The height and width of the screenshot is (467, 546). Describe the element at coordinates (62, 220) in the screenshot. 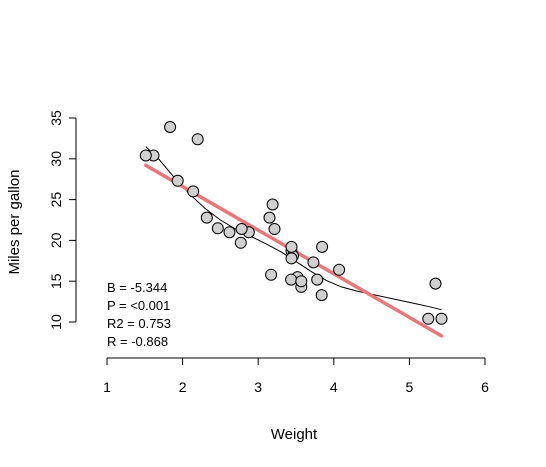

I see `y-axis: 10 15 20 25 30 35` at that location.